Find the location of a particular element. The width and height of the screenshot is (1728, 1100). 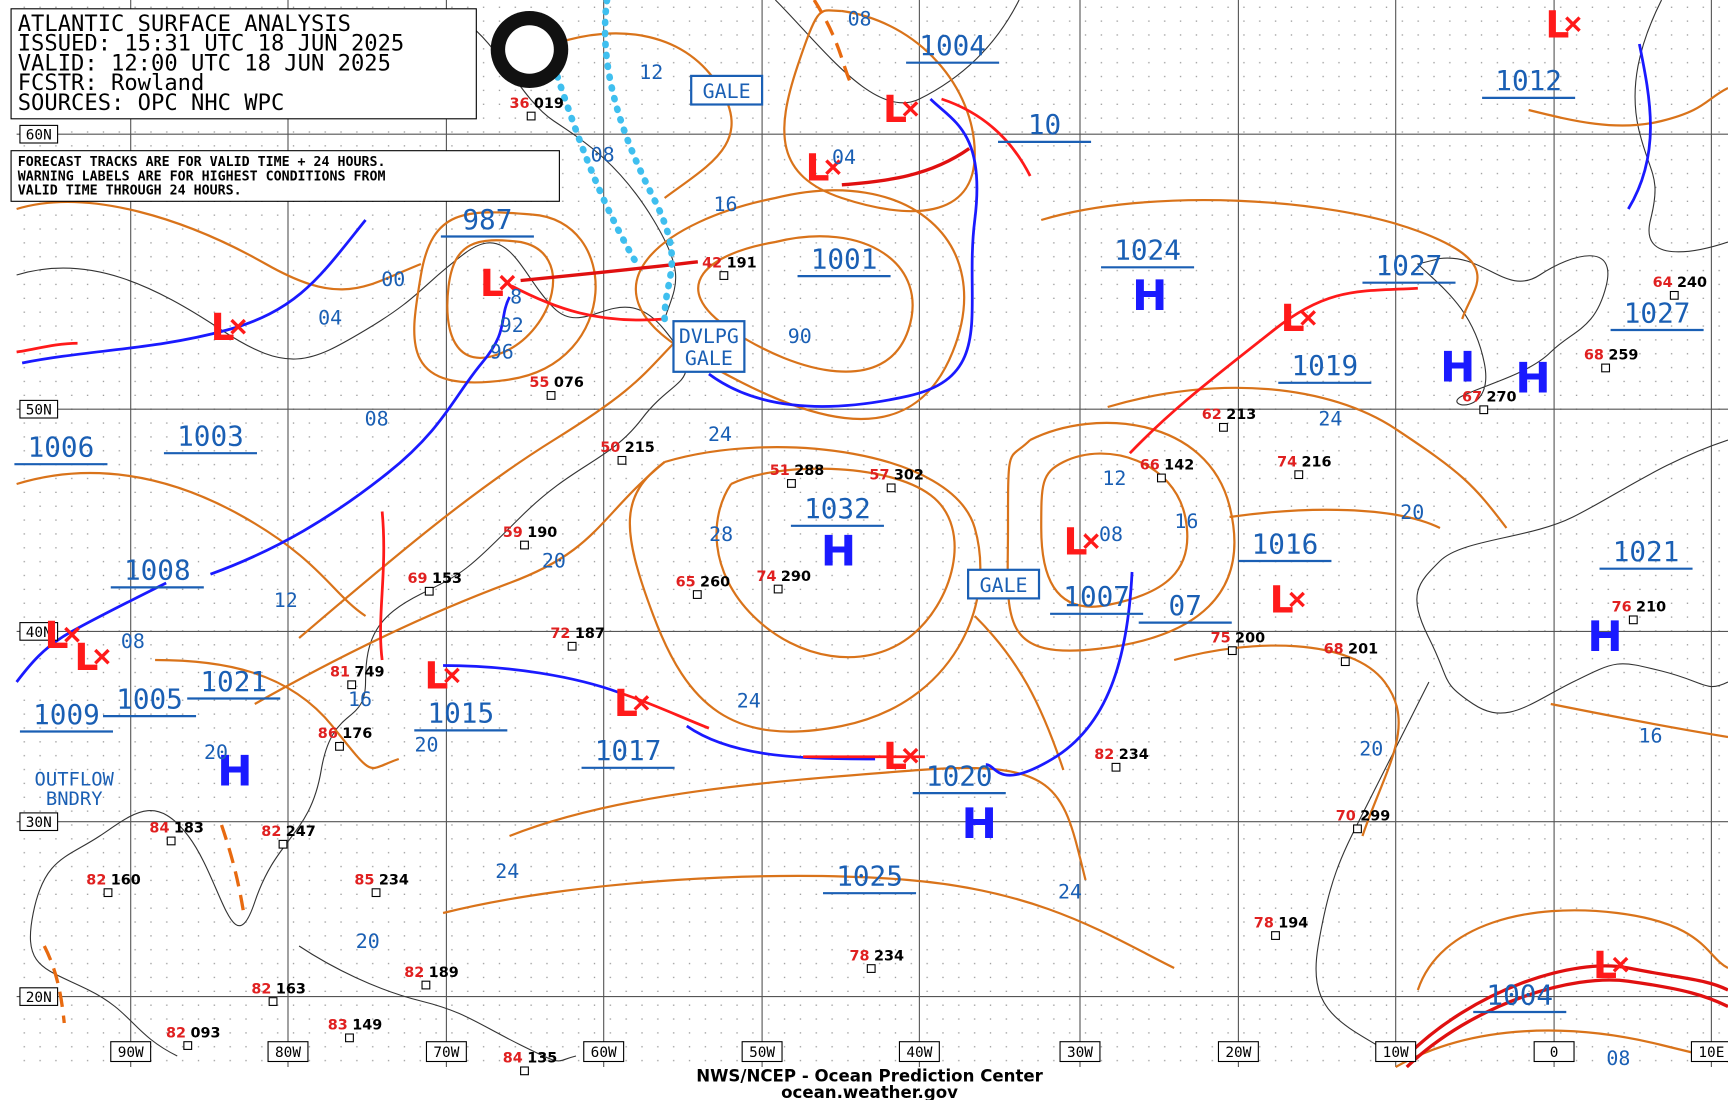

station-temperature: 65 is located at coordinates (686, 582).